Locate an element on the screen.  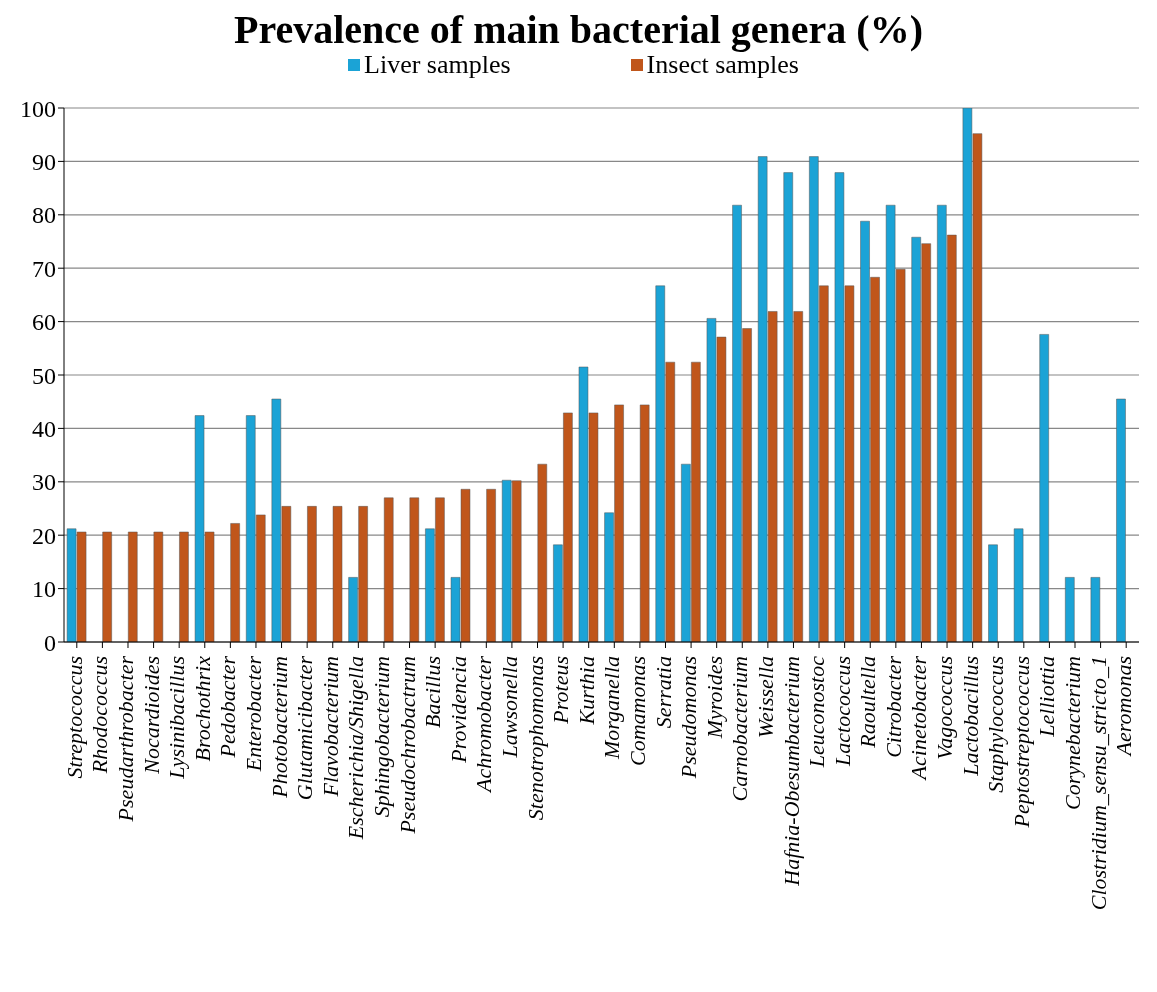
y-tick-label: 10 is located at coordinates (44, 589).